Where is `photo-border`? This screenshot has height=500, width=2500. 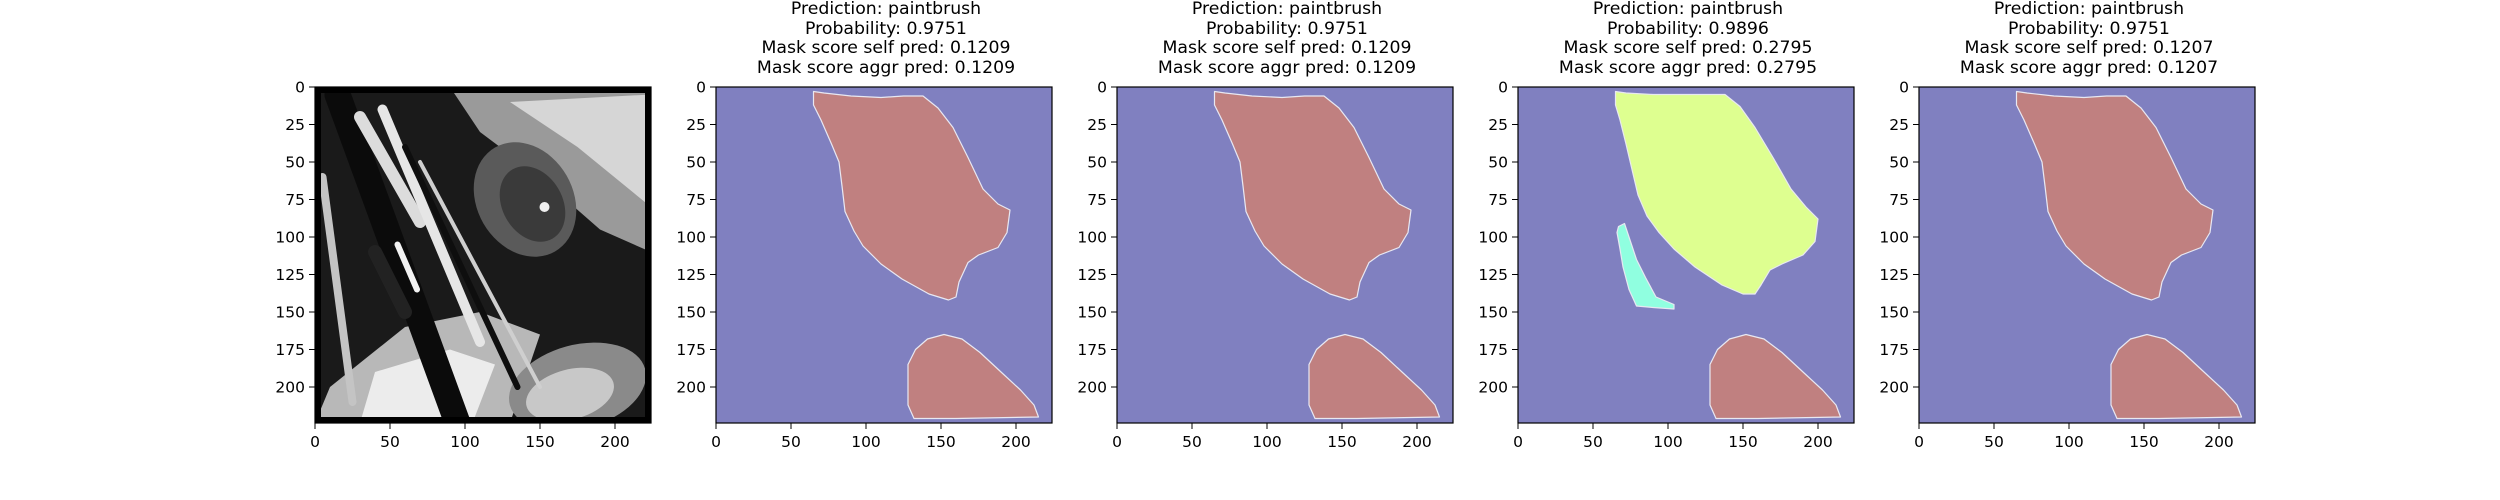 photo-border is located at coordinates (483, 255).